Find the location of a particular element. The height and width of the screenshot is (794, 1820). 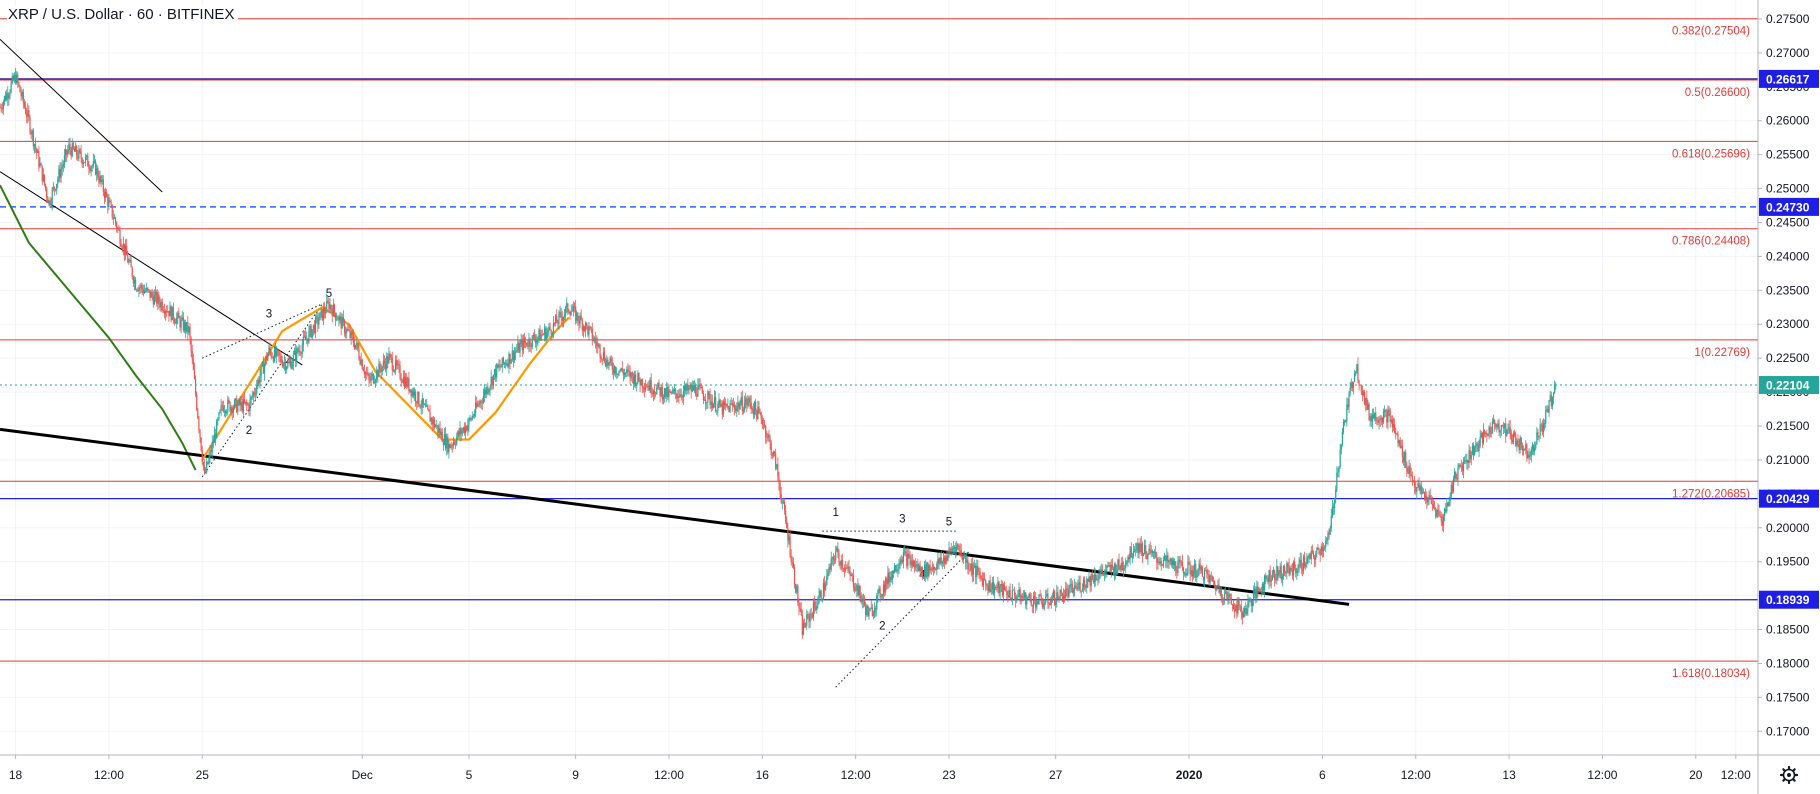

price-tag-label: 0.22104 is located at coordinates (1788, 386).